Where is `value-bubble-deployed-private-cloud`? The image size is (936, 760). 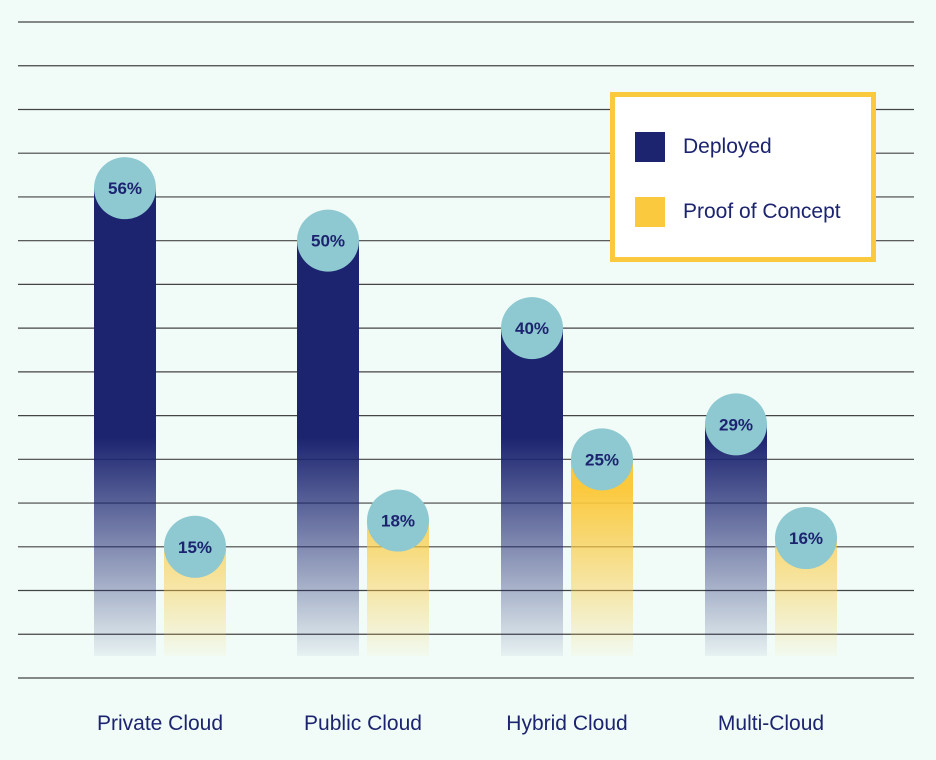 value-bubble-deployed-private-cloud is located at coordinates (125, 188).